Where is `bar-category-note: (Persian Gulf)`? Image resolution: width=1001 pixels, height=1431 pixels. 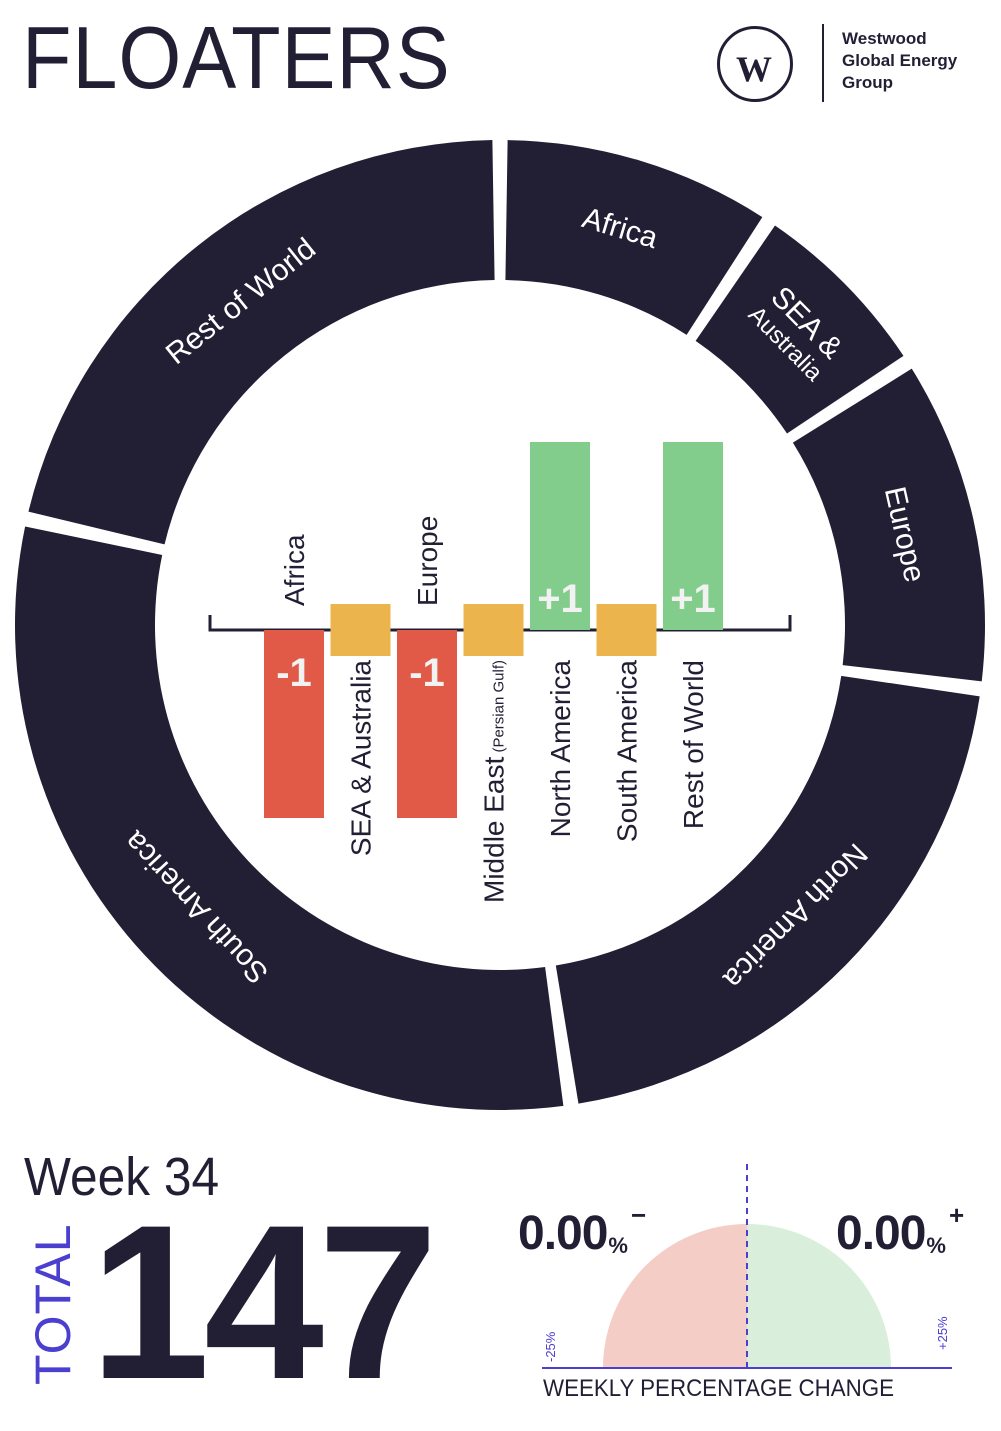 bar-category-note: (Persian Gulf) is located at coordinates (499, 708).